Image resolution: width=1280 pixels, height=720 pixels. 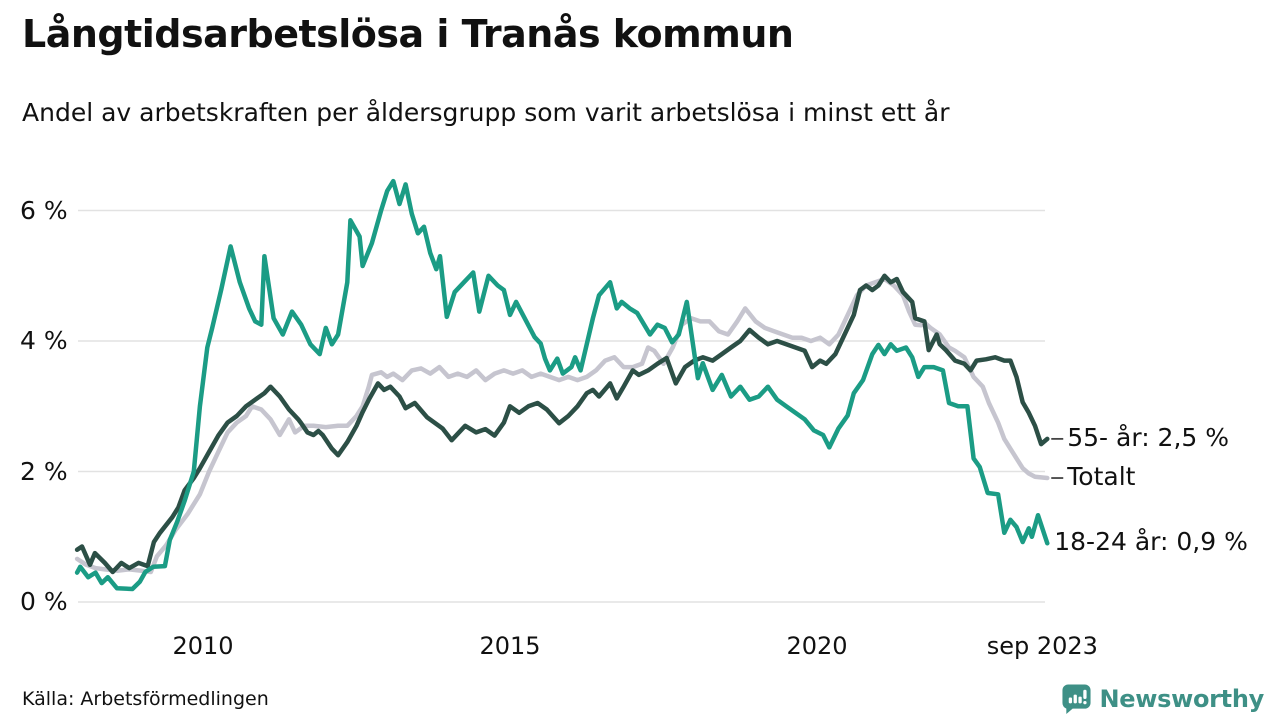 What do you see at coordinates (145, 699) in the screenshot?
I see `source-note: Källa: Arbetsförmedlingen` at bounding box center [145, 699].